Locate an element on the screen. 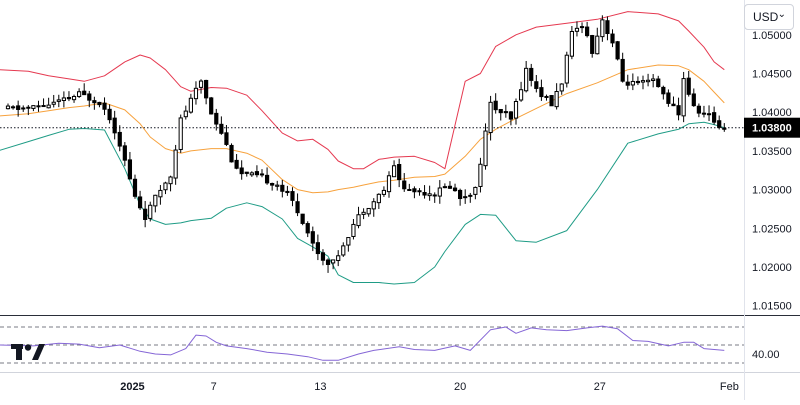 The height and width of the screenshot is (405, 800). currency-selector: USD ⌄ is located at coordinates (769, 17).